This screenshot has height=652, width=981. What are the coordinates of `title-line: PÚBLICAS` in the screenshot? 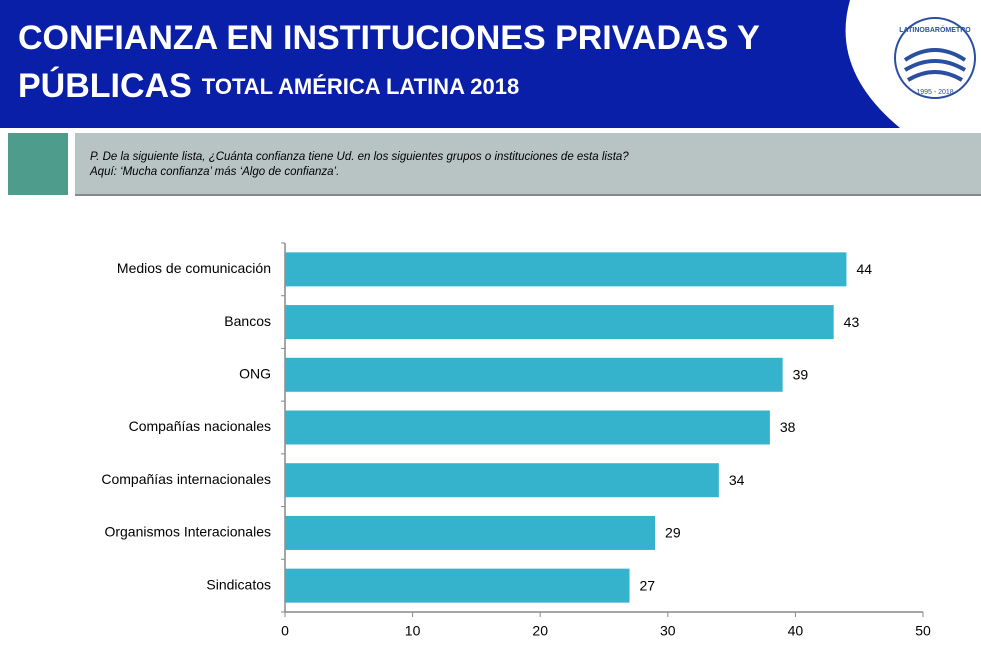 It's located at (105, 86).